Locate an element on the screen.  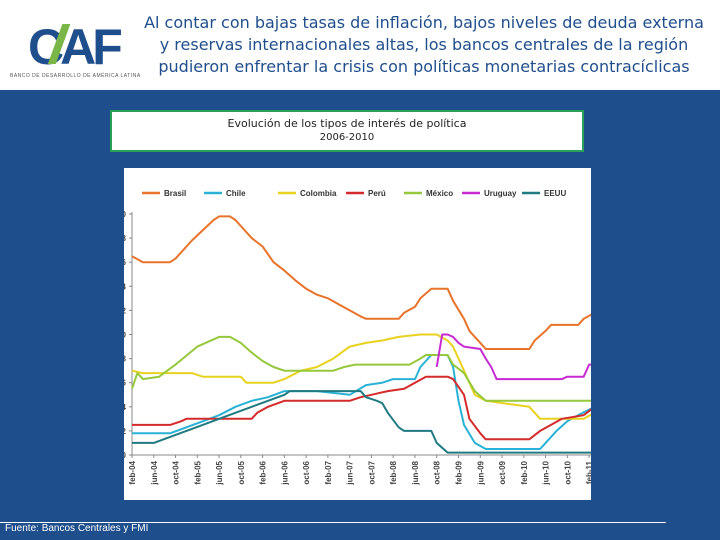
caf-logo: CAF is located at coordinates (73, 49).